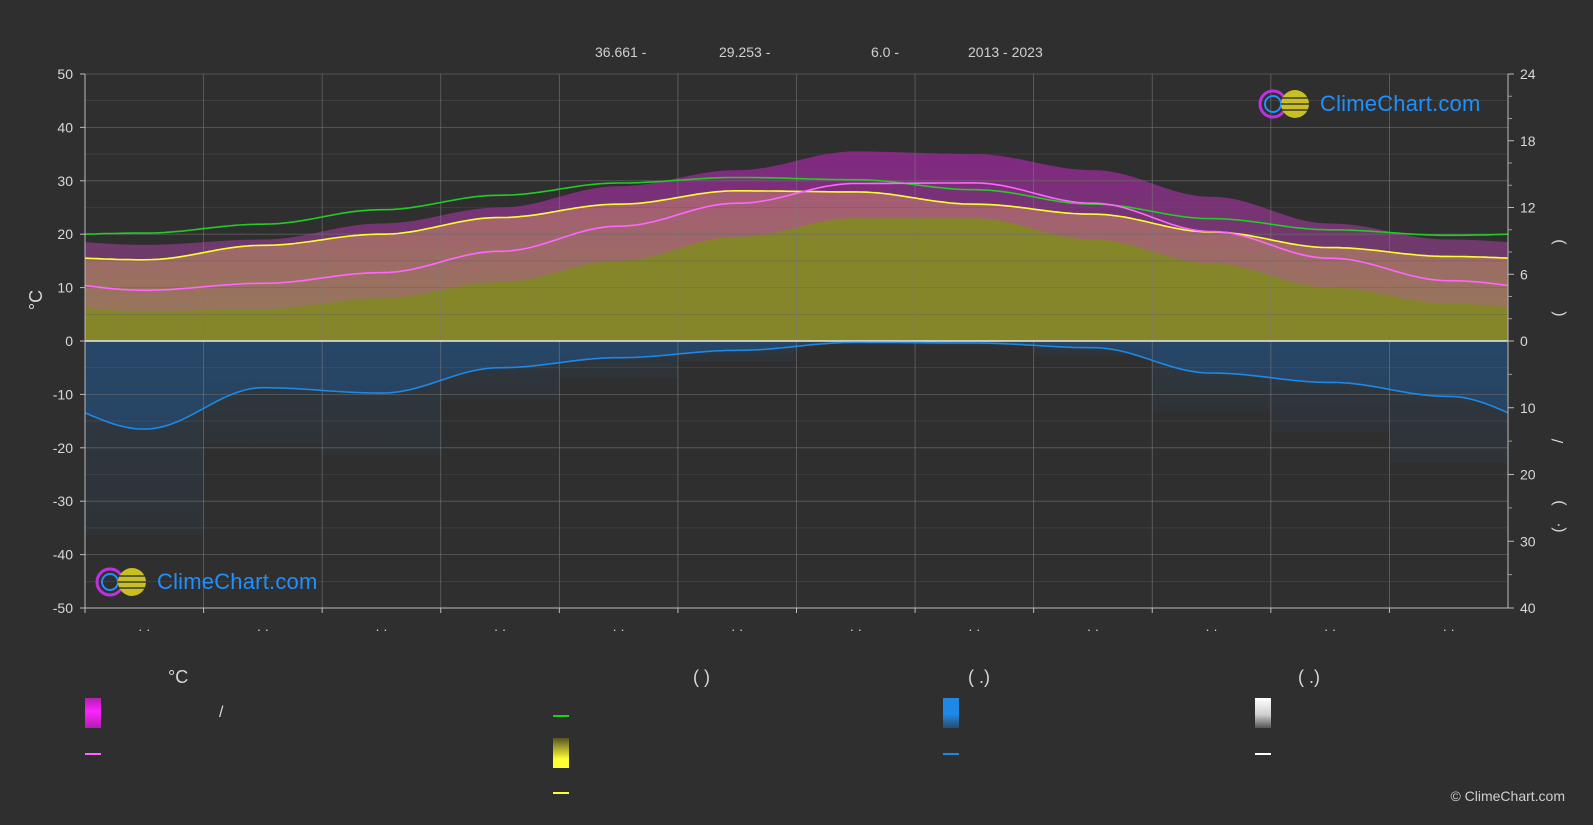 The height and width of the screenshot is (825, 1593). Describe the element at coordinates (1528, 208) in the screenshot. I see `right-top-tick-label: 12` at that location.